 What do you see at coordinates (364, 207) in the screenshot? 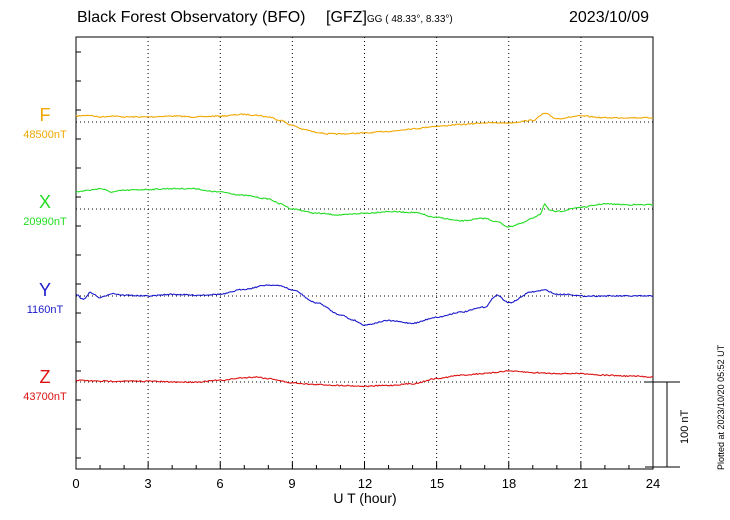
I see `series-line-x` at bounding box center [364, 207].